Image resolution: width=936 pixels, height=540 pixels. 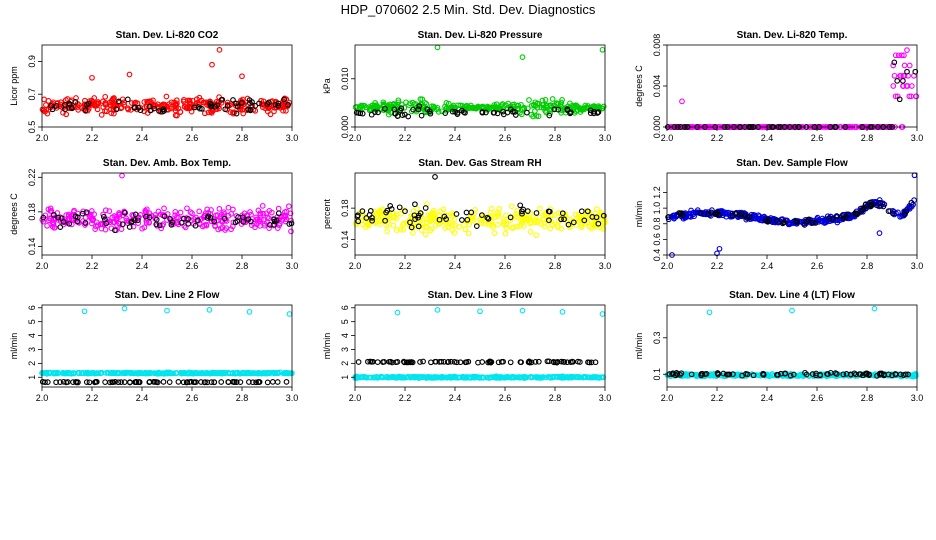 I want to click on y-tick-label: 0.3, so click(x=657, y=338).